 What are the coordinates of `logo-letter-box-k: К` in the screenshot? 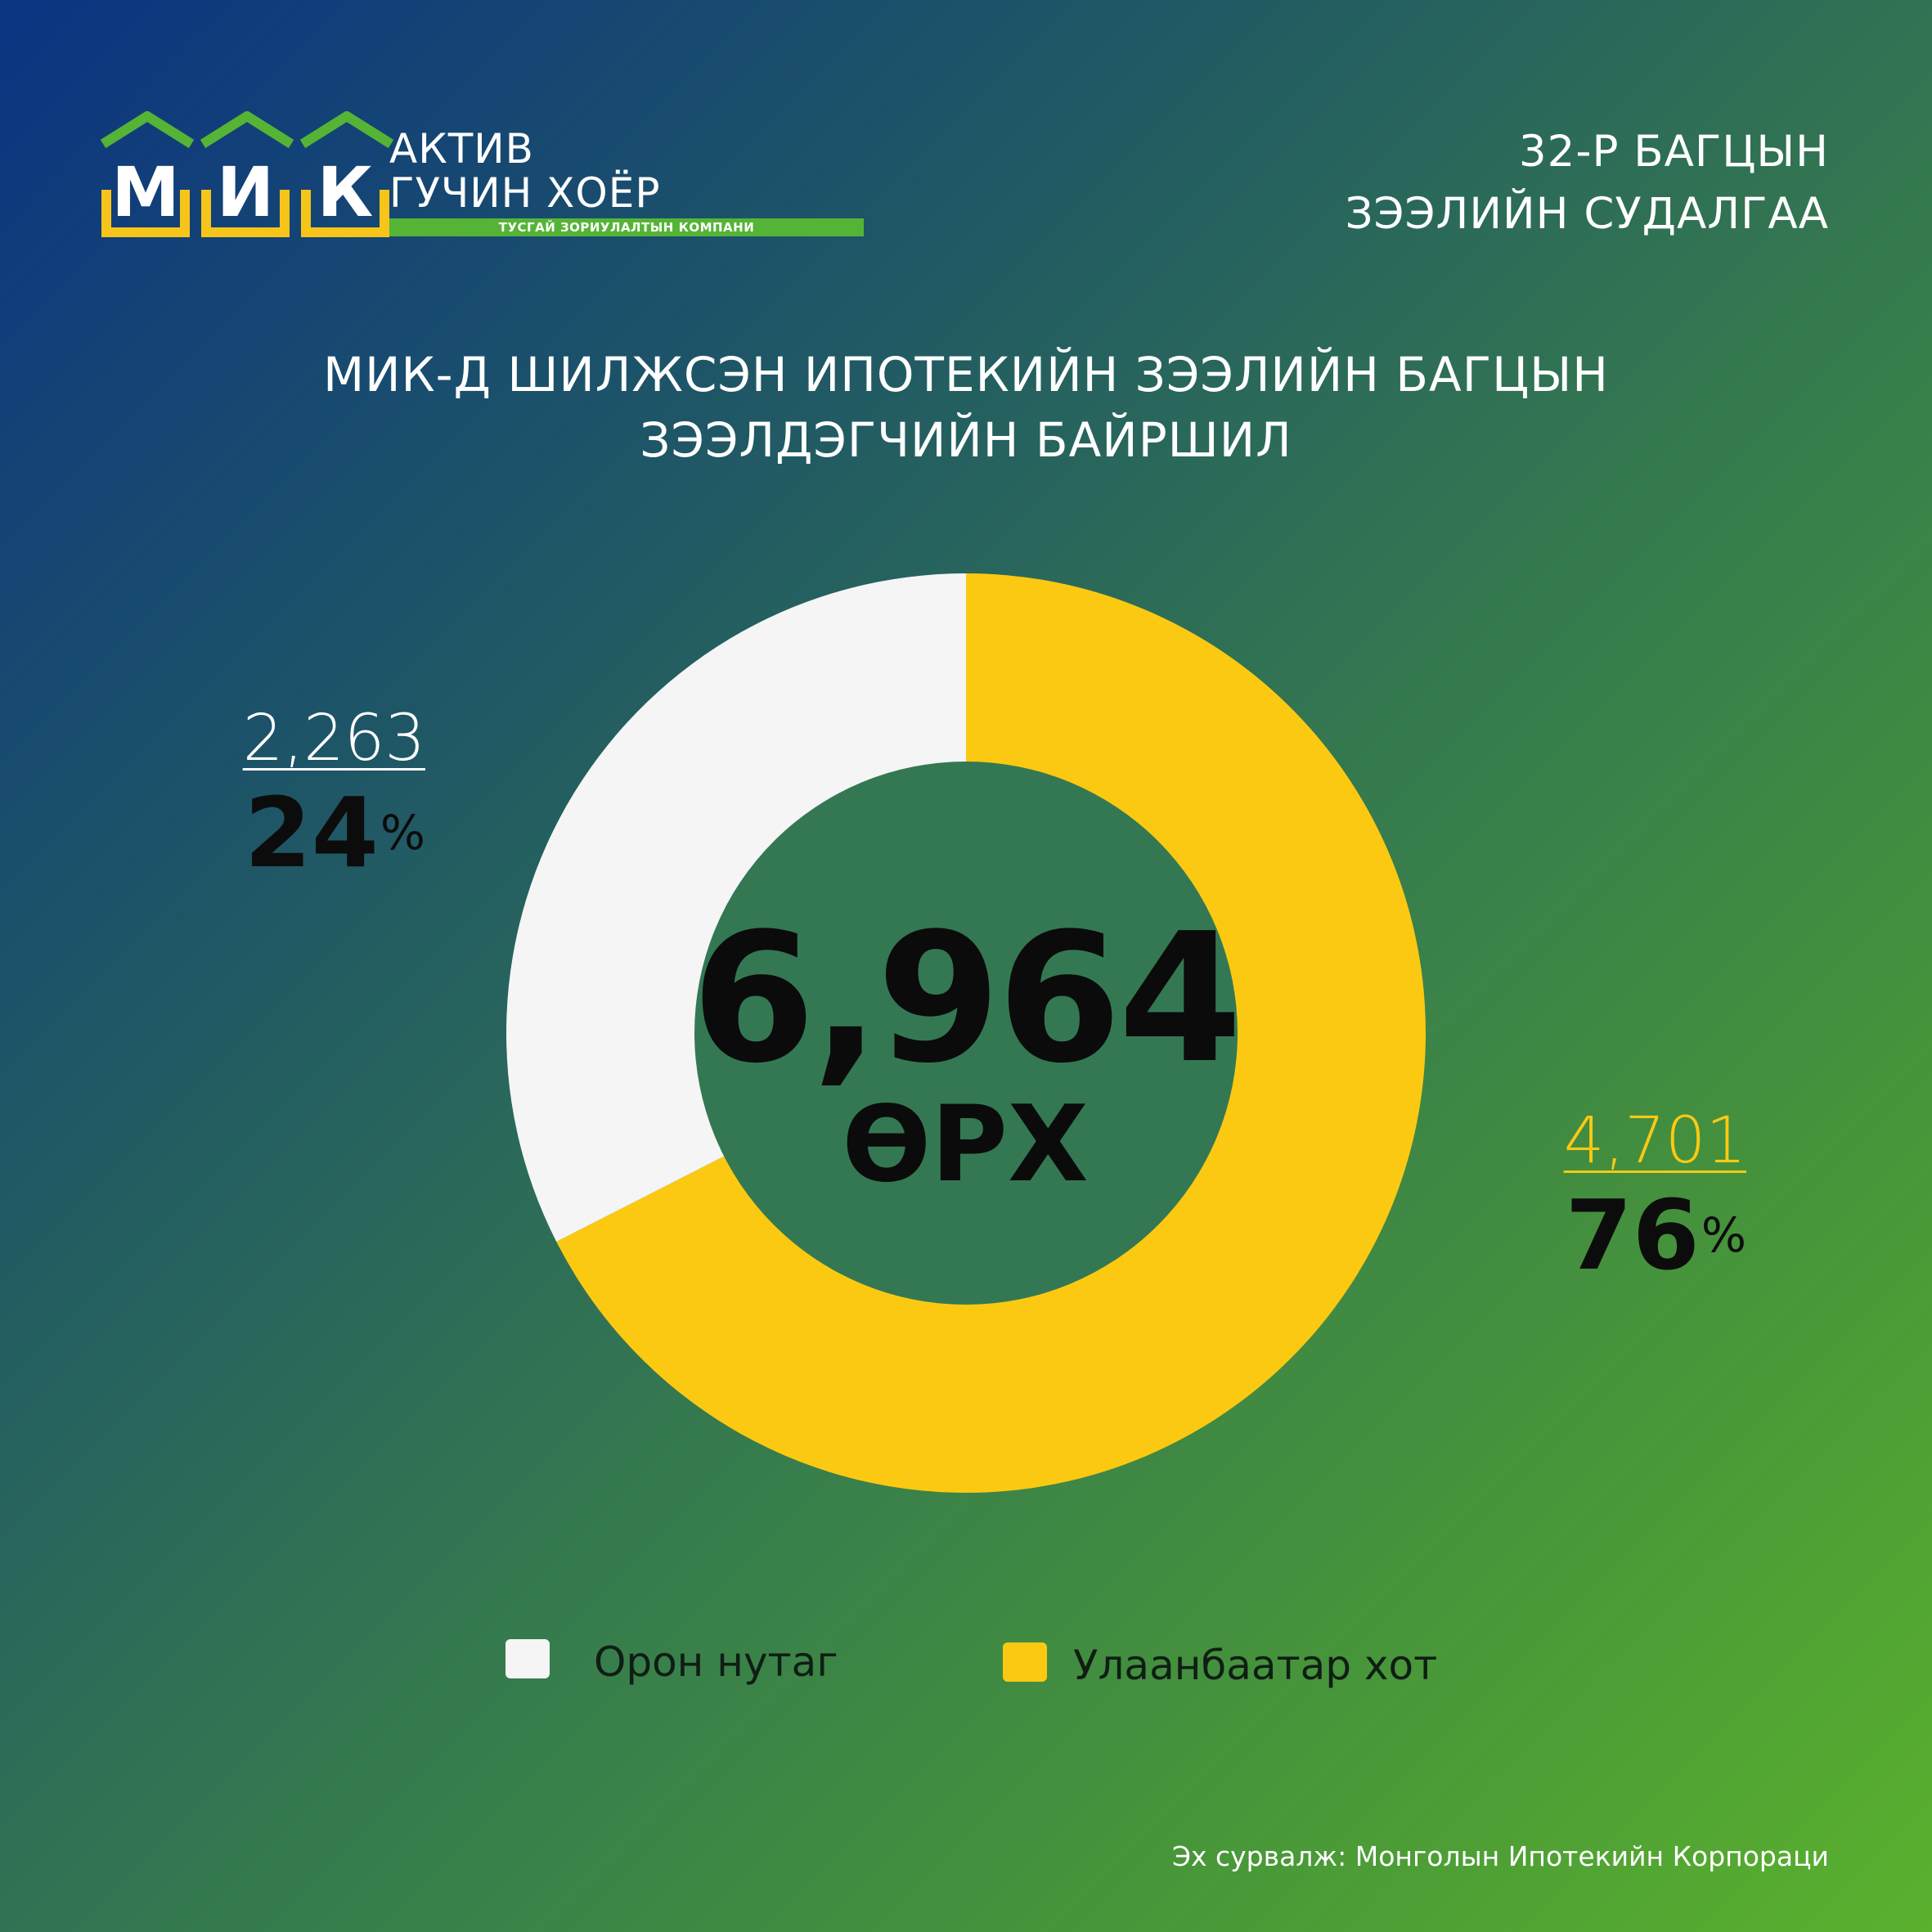 It's located at (346, 174).